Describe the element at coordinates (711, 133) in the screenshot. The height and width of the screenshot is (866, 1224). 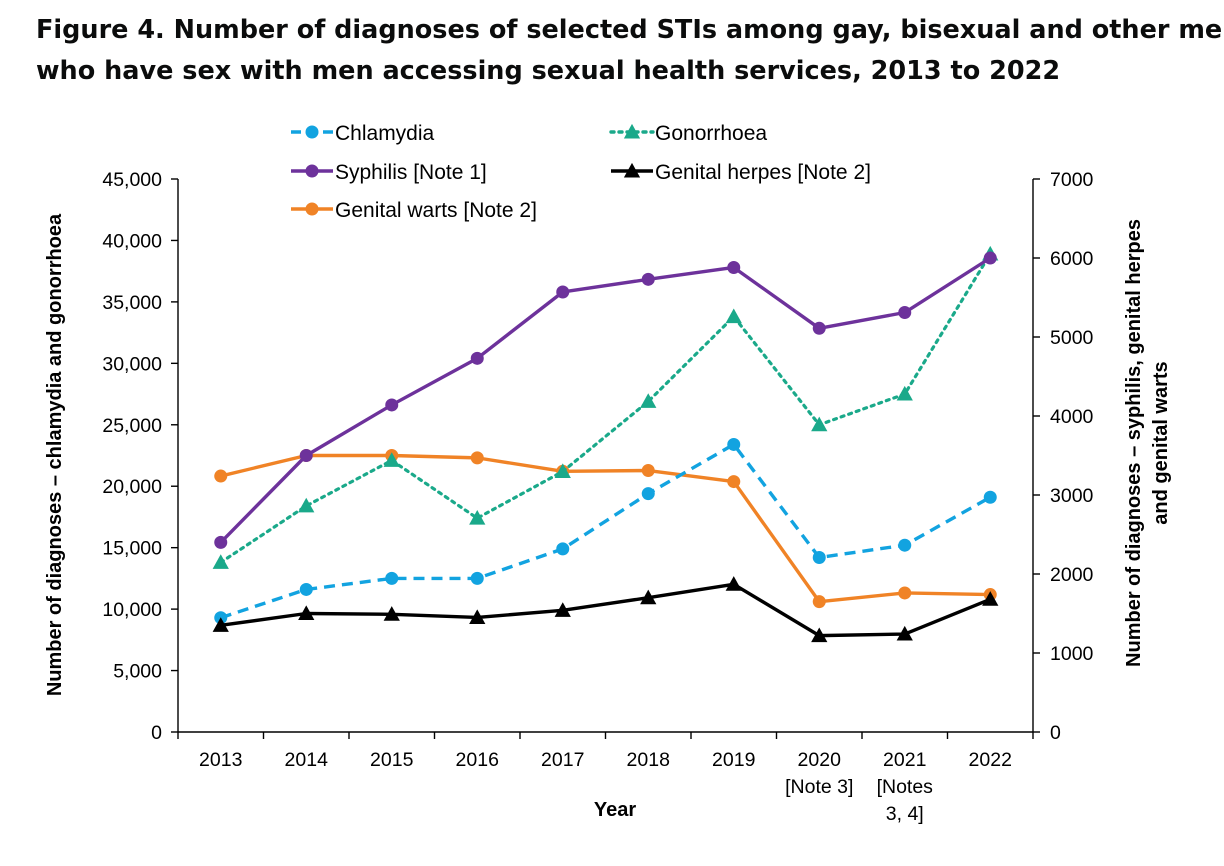
I see `legend-label: Gonorrhoea` at that location.